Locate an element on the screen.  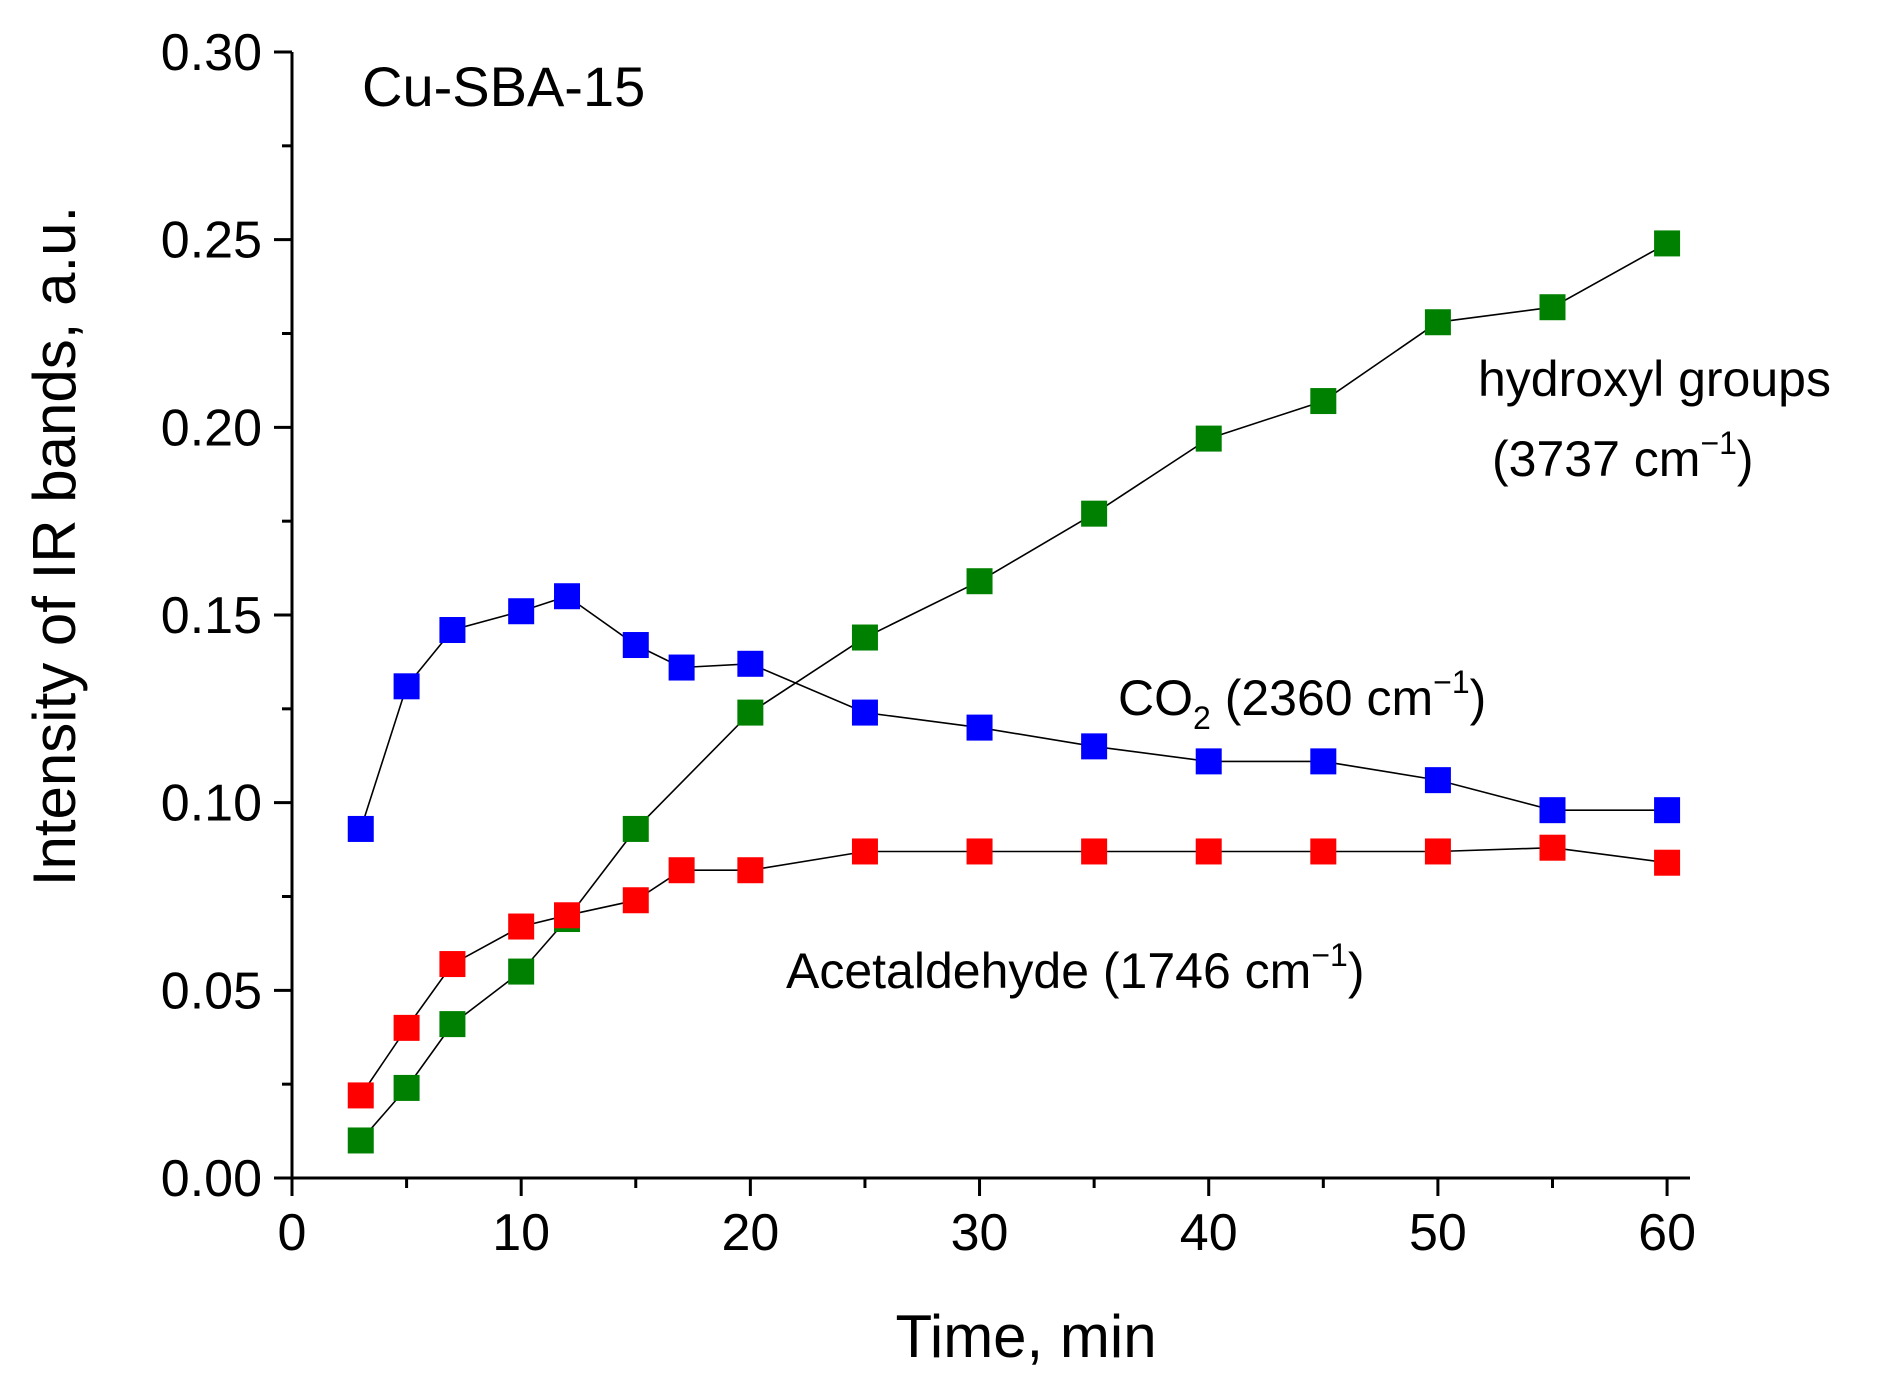
series-line-co2 is located at coordinates (1014, 712).